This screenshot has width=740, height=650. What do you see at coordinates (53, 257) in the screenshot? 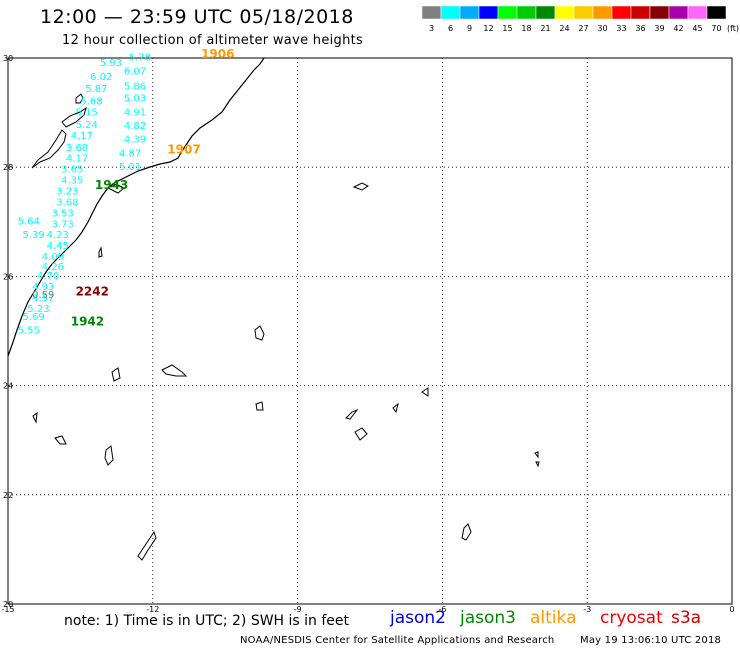
I see `wave-height-label: 4.09` at bounding box center [53, 257].